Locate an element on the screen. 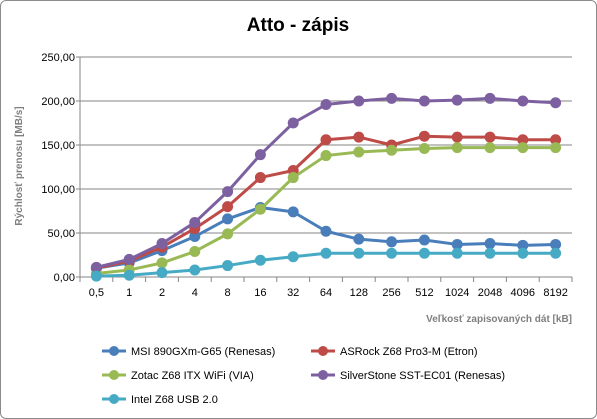 Image resolution: width=597 pixels, height=419 pixels. x-tick-label: 2048 is located at coordinates (490, 293).